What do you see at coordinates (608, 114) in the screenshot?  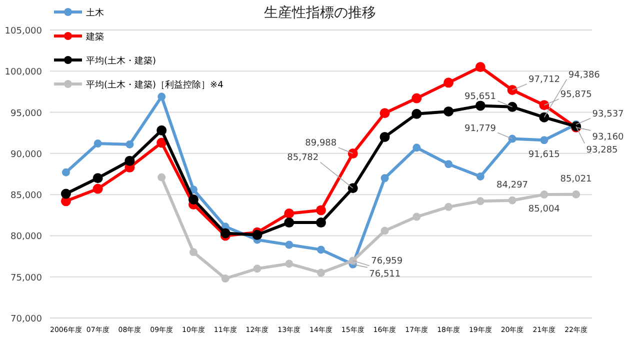 I see `data-label: 93,537` at bounding box center [608, 114].